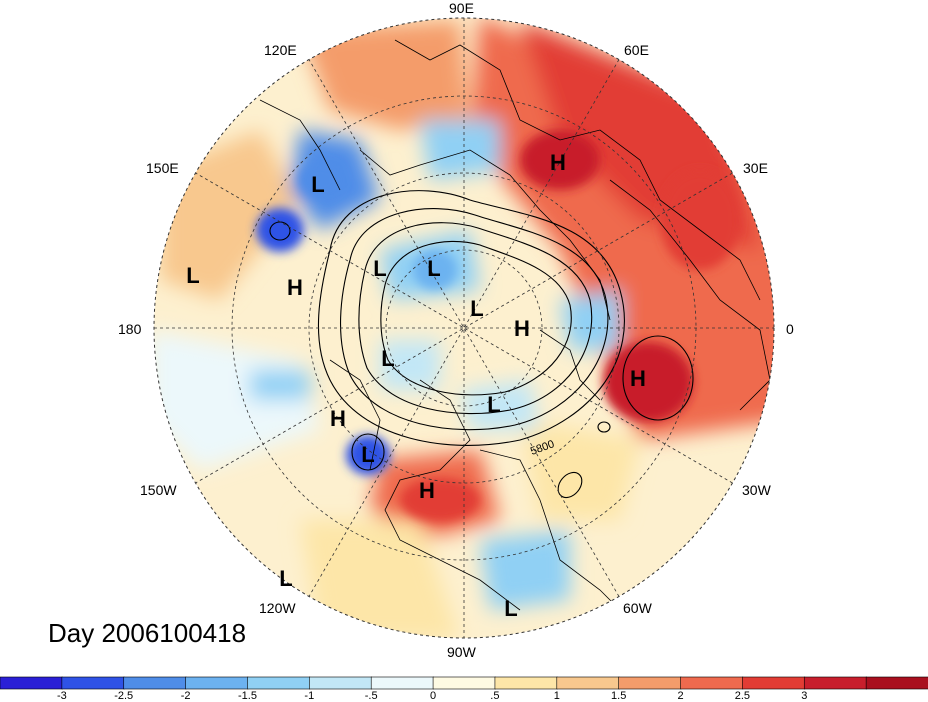 This screenshot has width=928, height=702. Describe the element at coordinates (433, 696) in the screenshot. I see `colorbar-tick-label: 0` at that location.